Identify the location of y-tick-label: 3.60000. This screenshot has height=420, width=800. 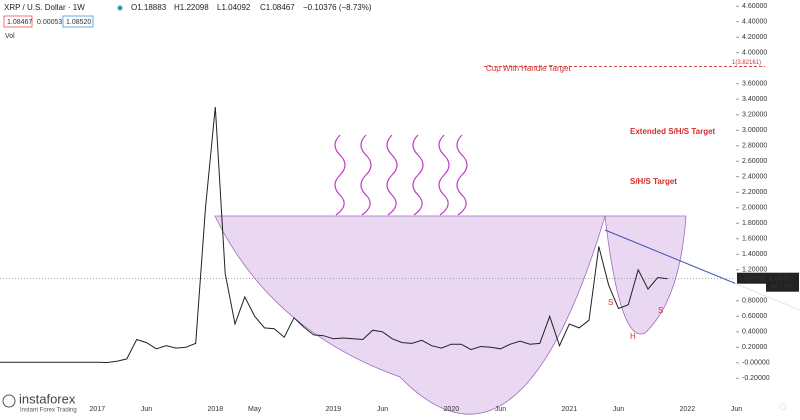
(754, 84).